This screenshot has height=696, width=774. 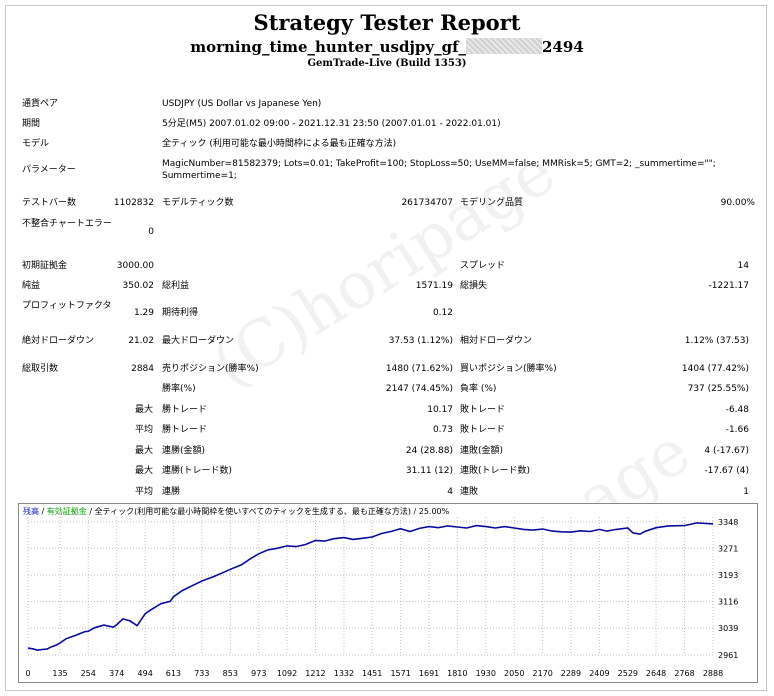 I want to click on ticks-label: モデルティック数, so click(x=198, y=203).